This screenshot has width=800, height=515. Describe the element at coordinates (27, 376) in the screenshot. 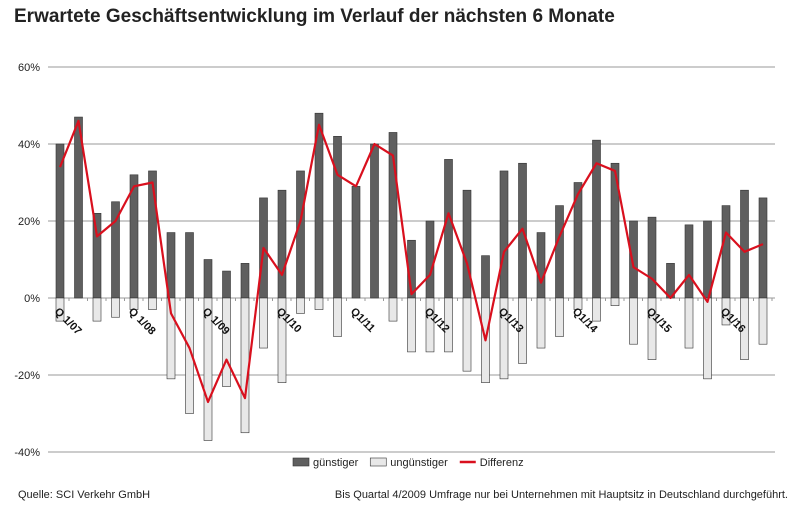

I see `y-tick-label: -20%` at that location.